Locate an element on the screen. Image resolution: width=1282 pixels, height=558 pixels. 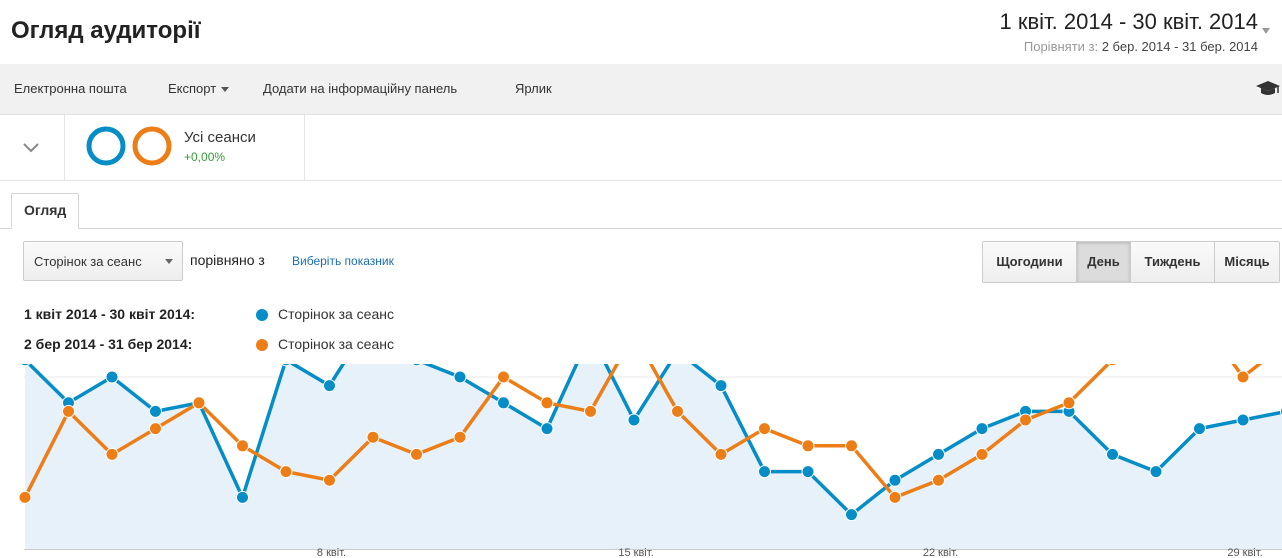
report-tabs: Огляд is located at coordinates (641, 204).